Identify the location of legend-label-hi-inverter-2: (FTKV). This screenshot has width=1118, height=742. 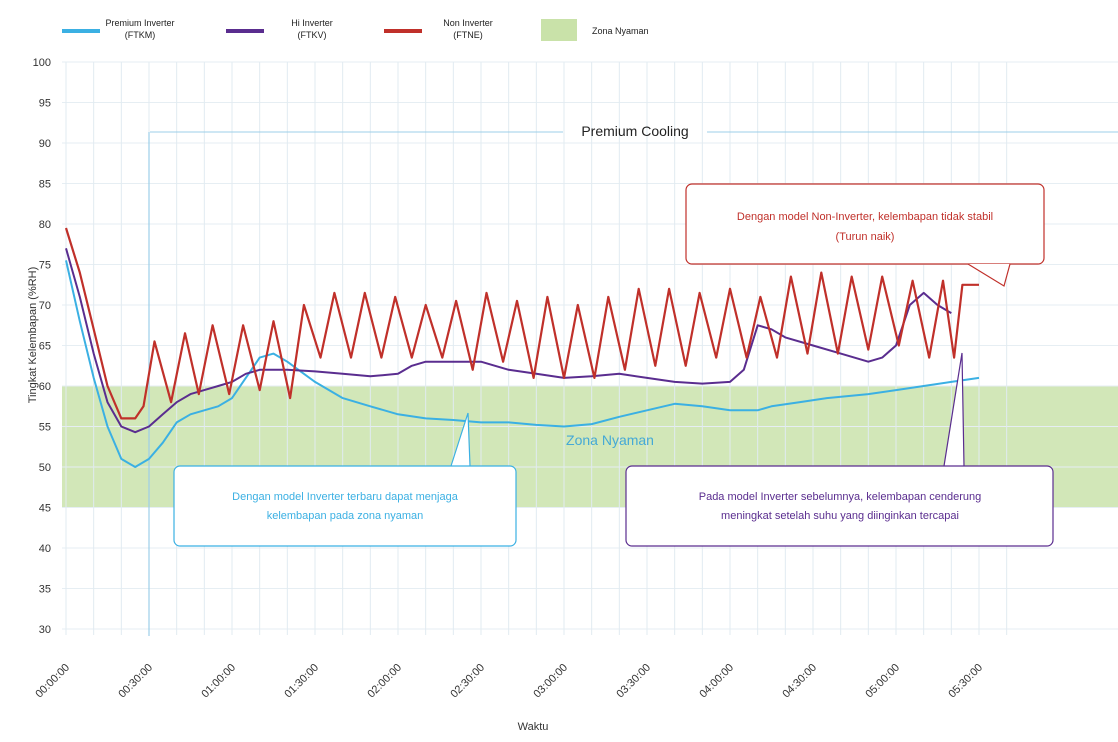
(312, 35).